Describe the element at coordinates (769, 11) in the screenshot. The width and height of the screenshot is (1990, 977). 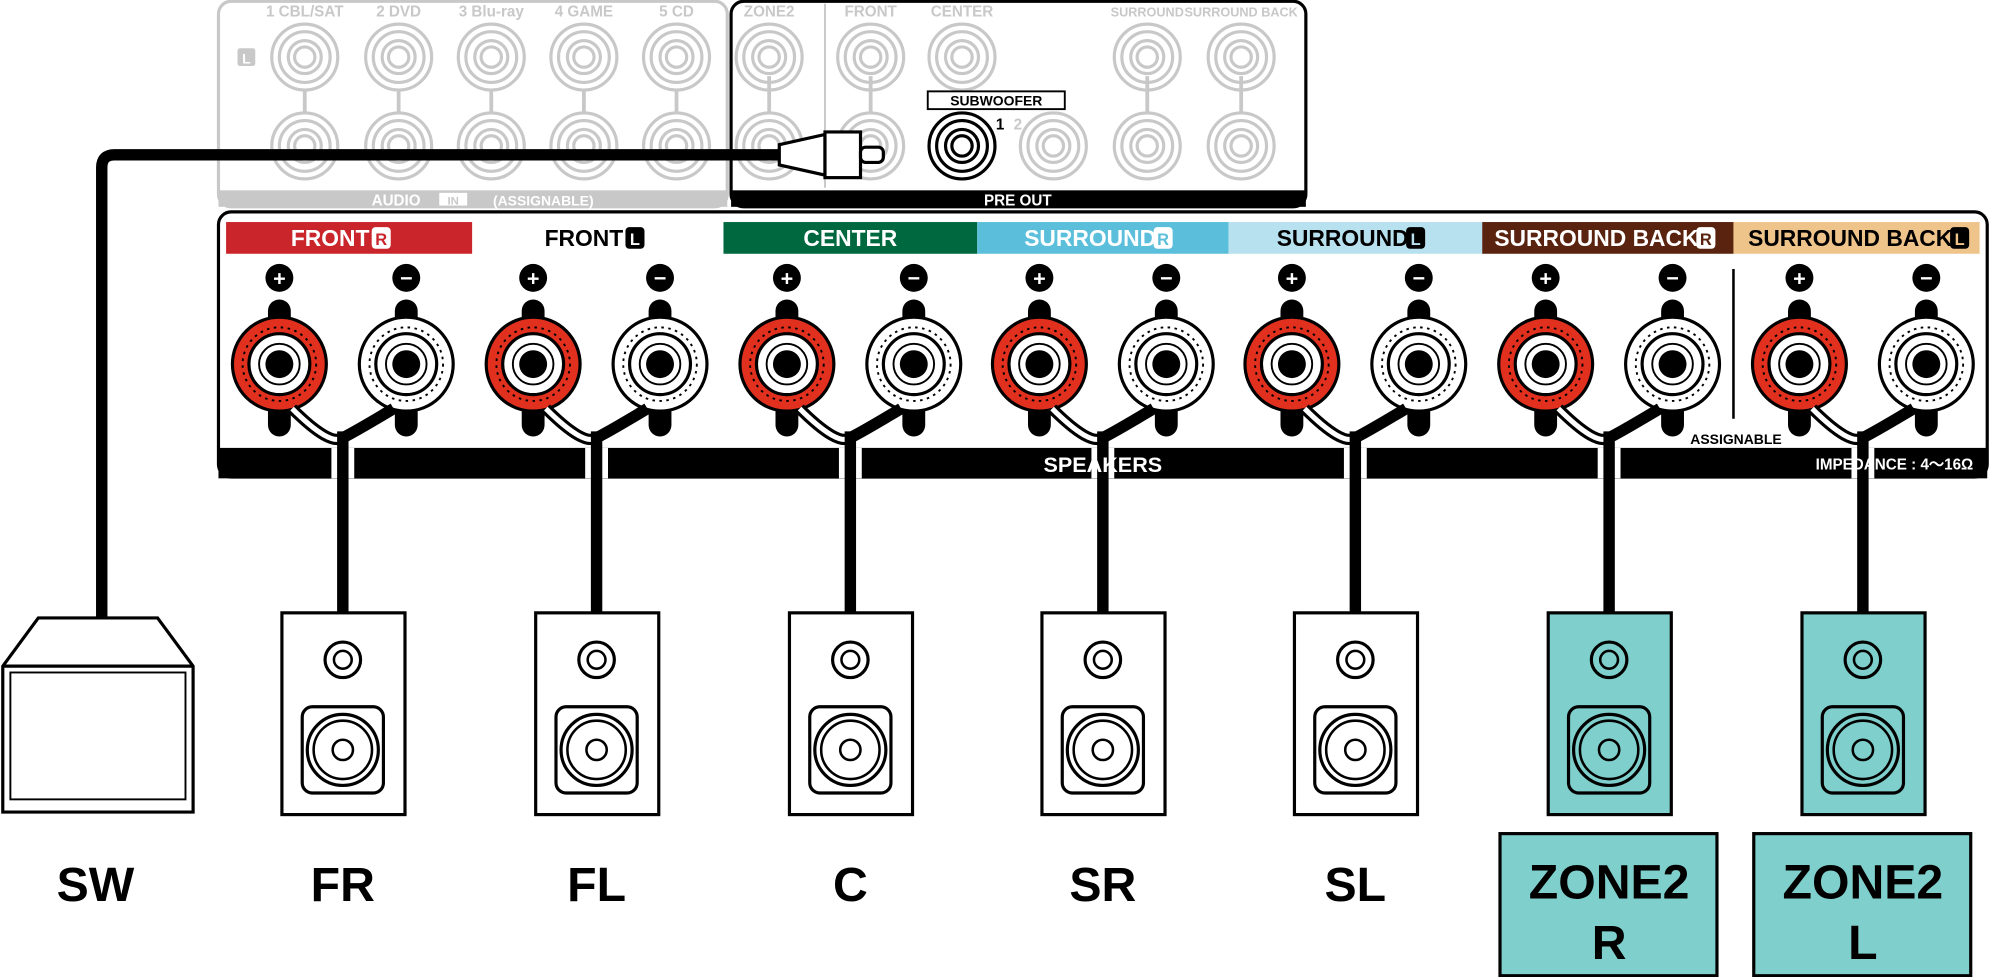
I see `pre-out-label: ZONE2` at that location.